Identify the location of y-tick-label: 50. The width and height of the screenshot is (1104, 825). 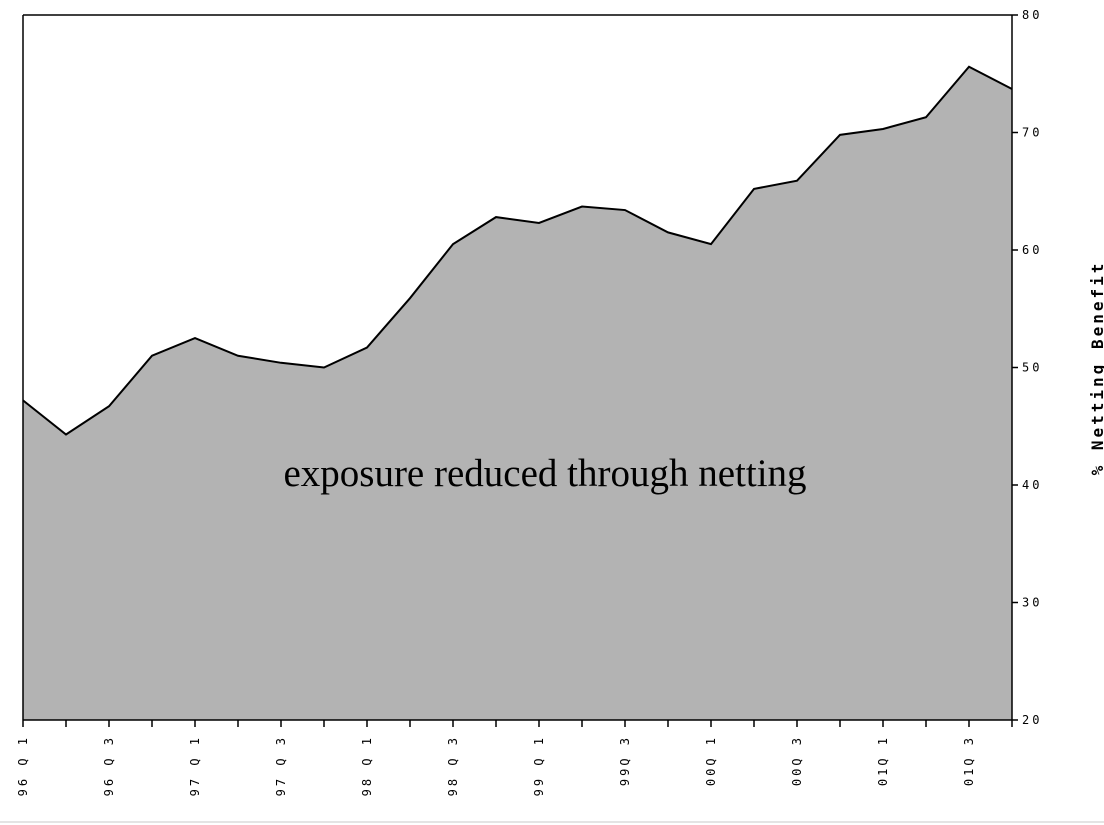
(1032, 368).